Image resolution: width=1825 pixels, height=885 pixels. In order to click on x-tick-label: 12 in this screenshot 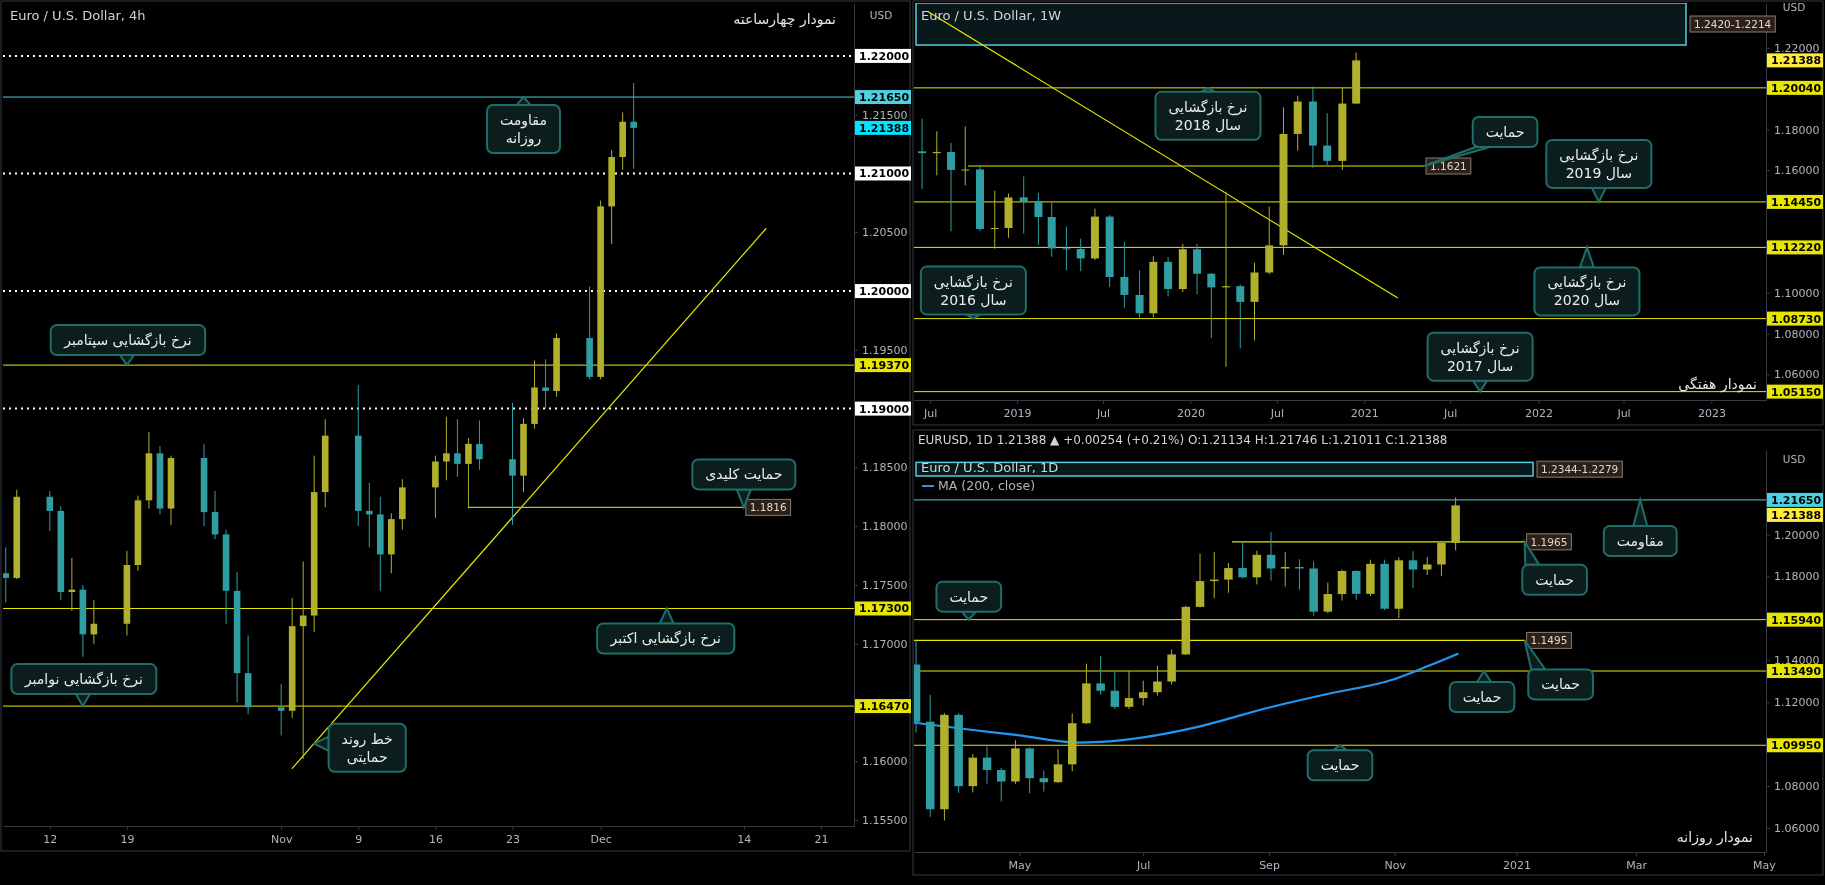, I will do `click(50, 839)`.